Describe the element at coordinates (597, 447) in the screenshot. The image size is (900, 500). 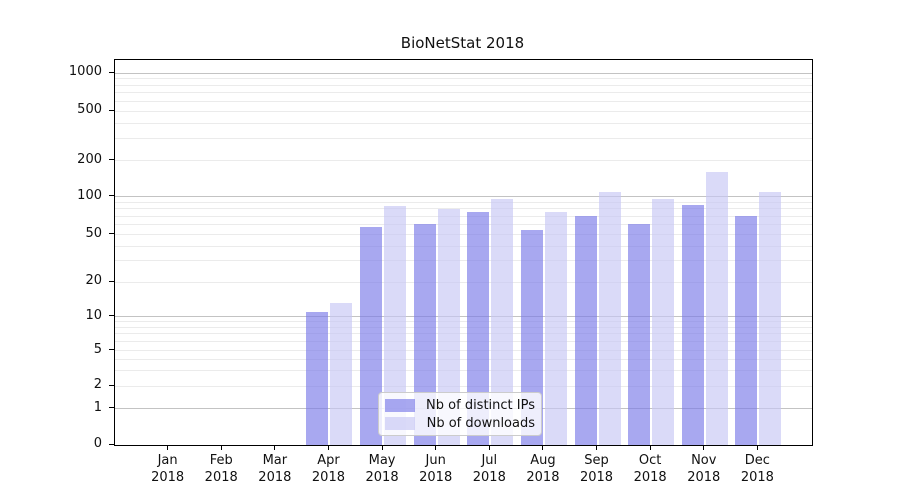
I see `x-tick-sep` at that location.